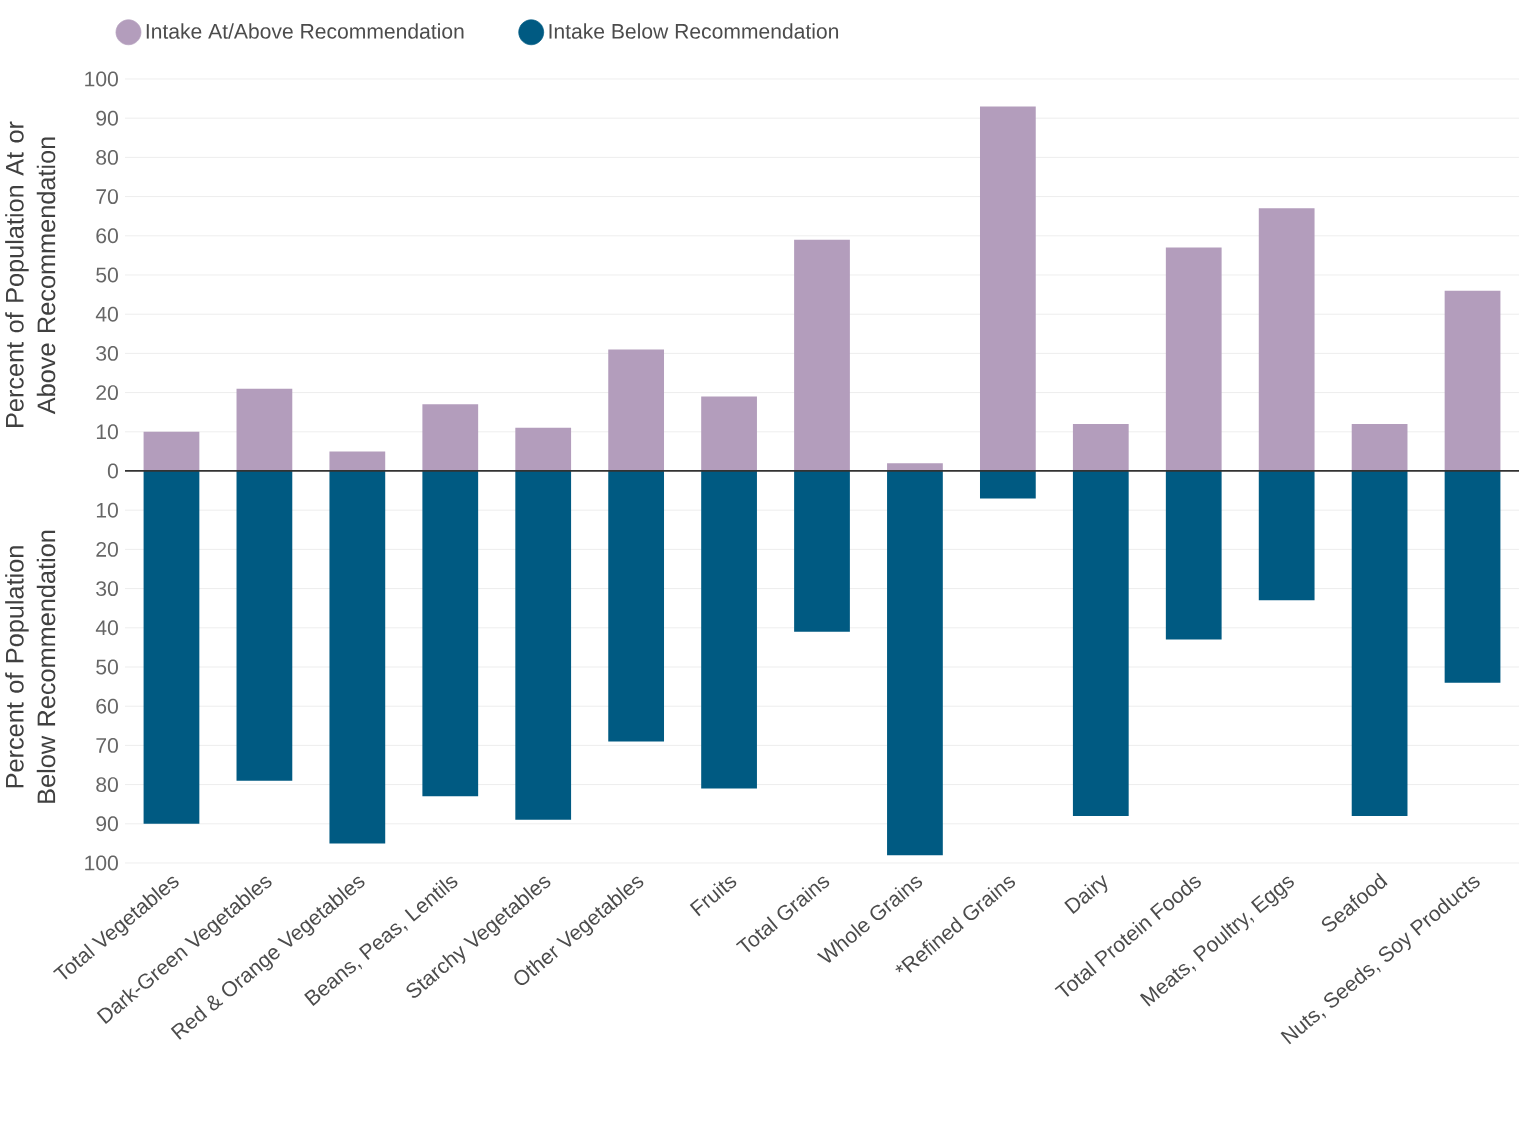  Describe the element at coordinates (30, 666) in the screenshot. I see `text: Percent of Population Below Recommendation` at that location.